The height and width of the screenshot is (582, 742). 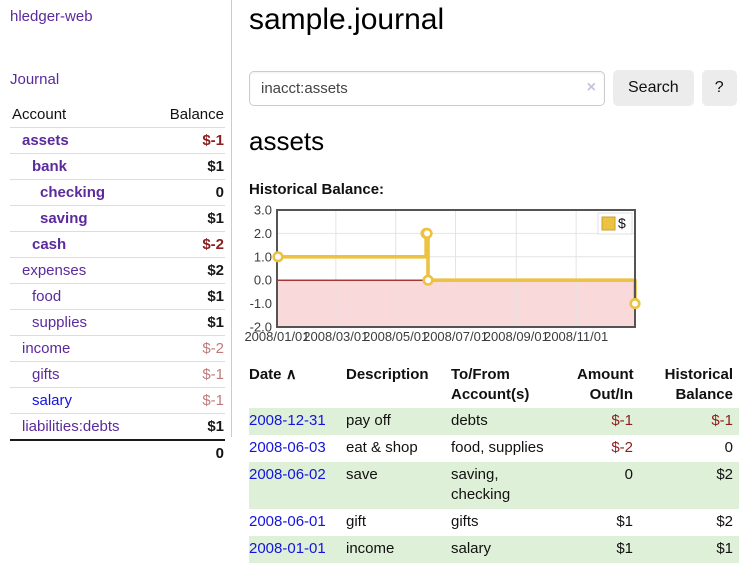 I want to click on x-axis-tick-label: 2008/03/01, so click(x=335, y=336).